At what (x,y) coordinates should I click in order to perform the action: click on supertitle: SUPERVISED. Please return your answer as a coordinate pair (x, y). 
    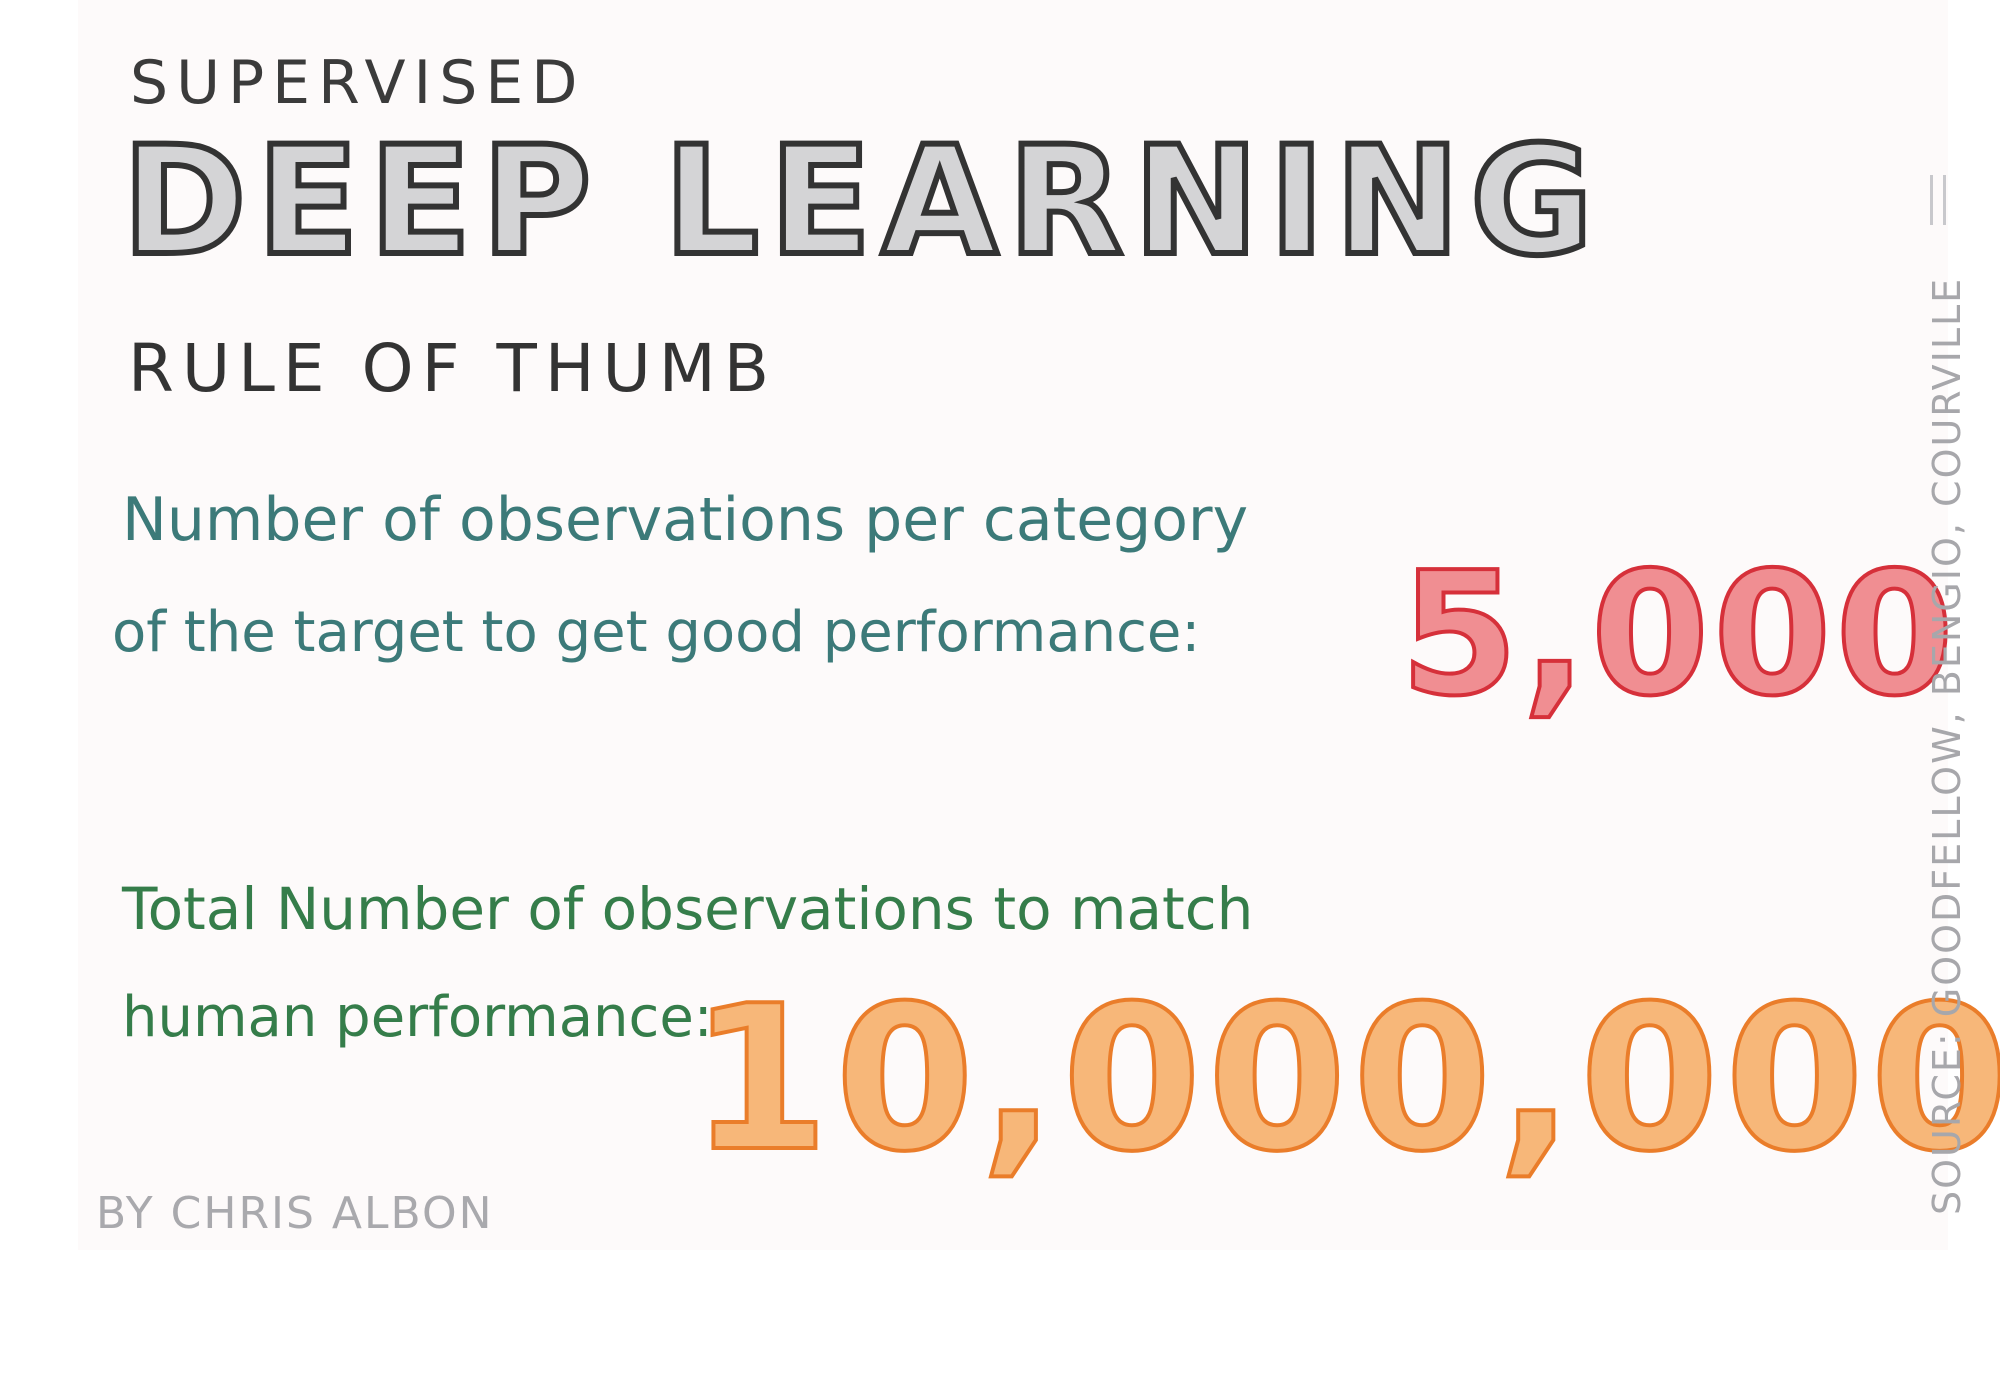
    Looking at the image, I should click on (358, 83).